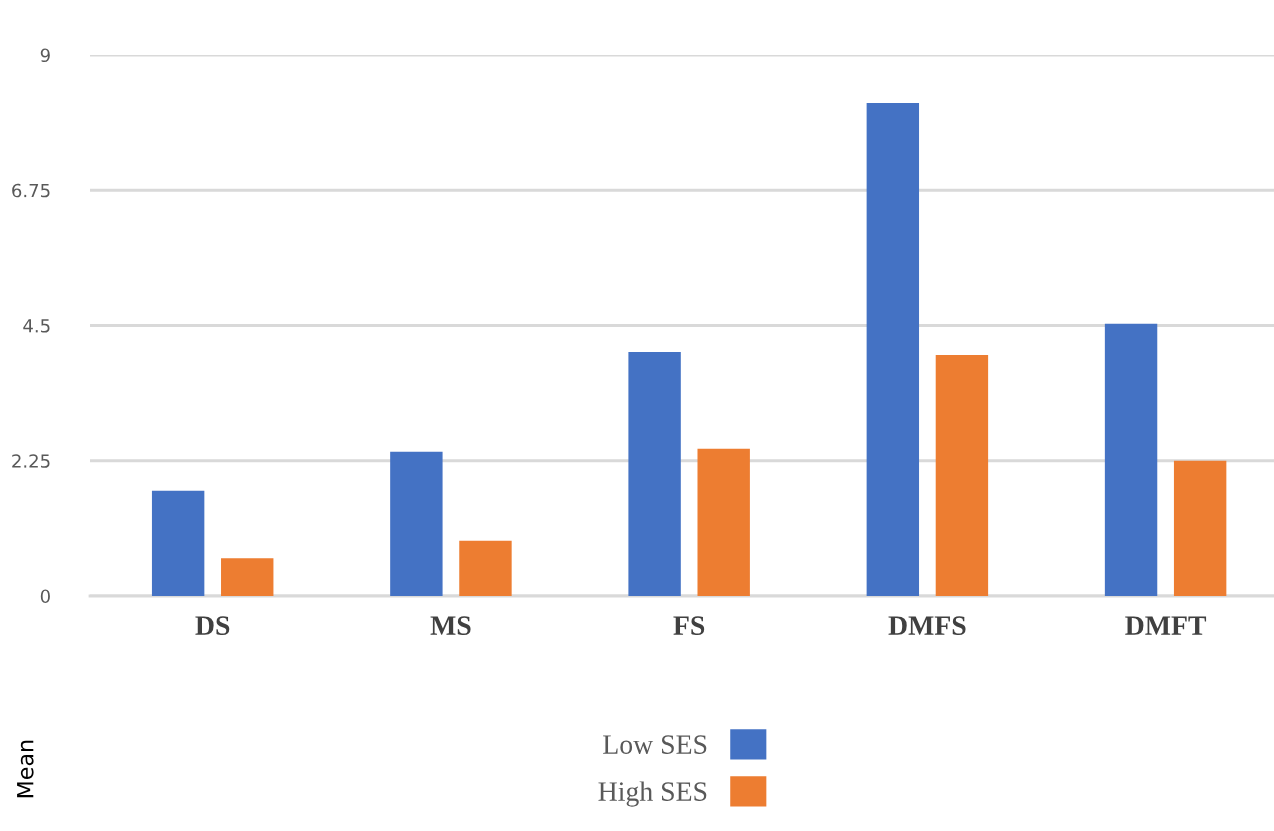  Describe the element at coordinates (31, 190) in the screenshot. I see `y-tick-label: 6.75` at that location.